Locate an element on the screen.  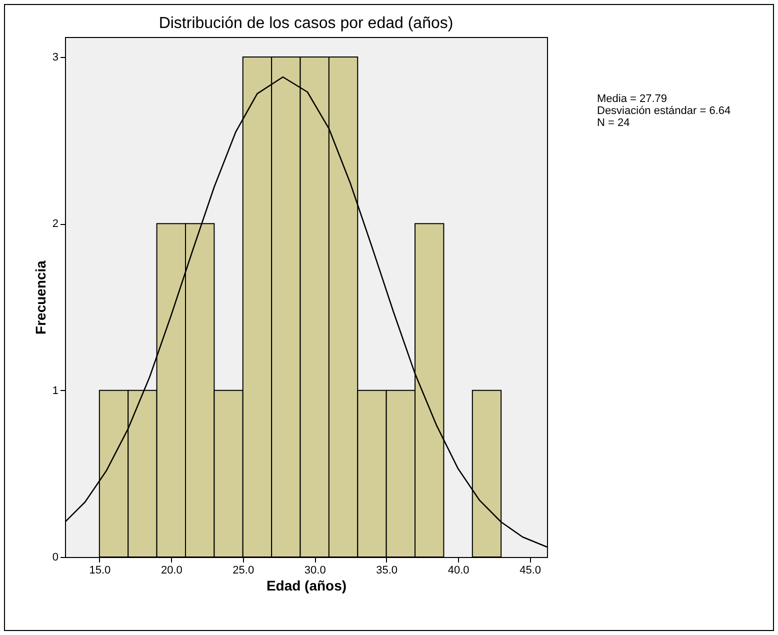
text: Desviación estándar = 6.64 is located at coordinates (664, 111).